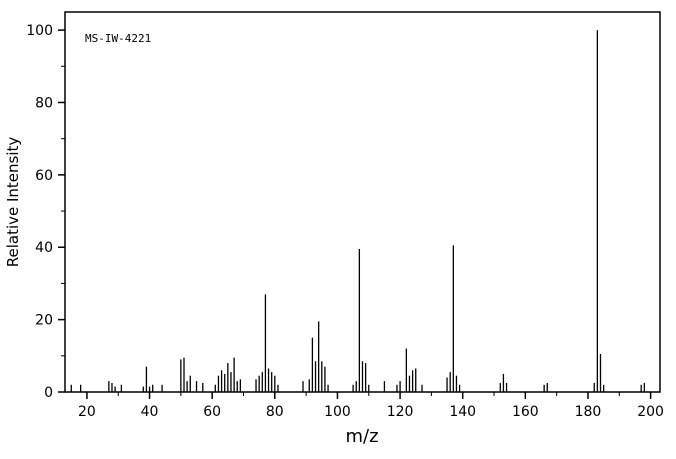 The image size is (676, 459). I want to click on x-tick-label: 200, so click(650, 412).